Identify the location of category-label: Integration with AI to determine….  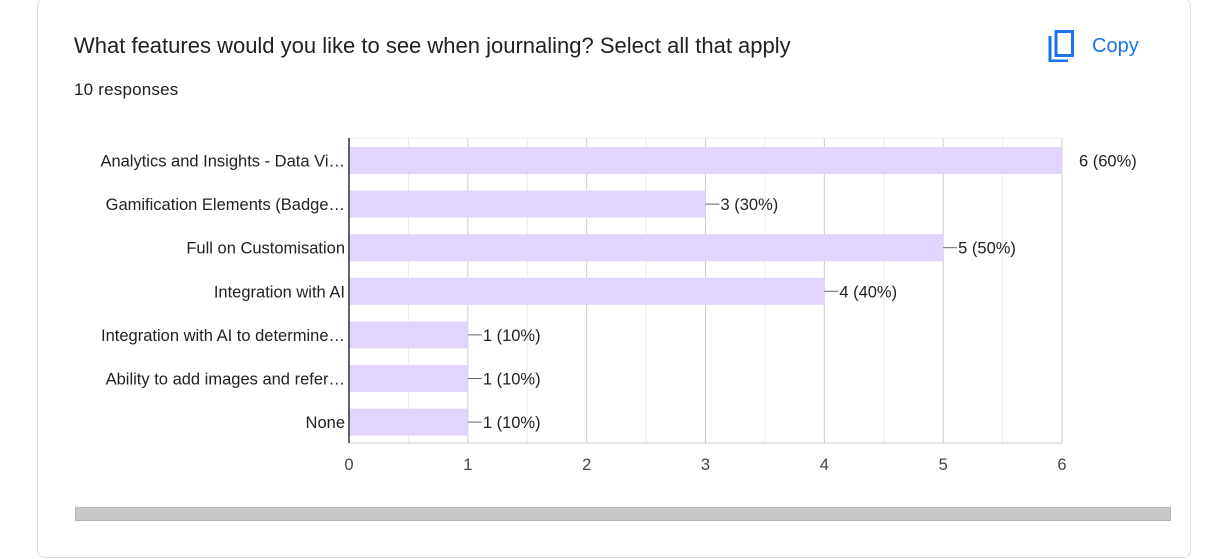
(223, 336).